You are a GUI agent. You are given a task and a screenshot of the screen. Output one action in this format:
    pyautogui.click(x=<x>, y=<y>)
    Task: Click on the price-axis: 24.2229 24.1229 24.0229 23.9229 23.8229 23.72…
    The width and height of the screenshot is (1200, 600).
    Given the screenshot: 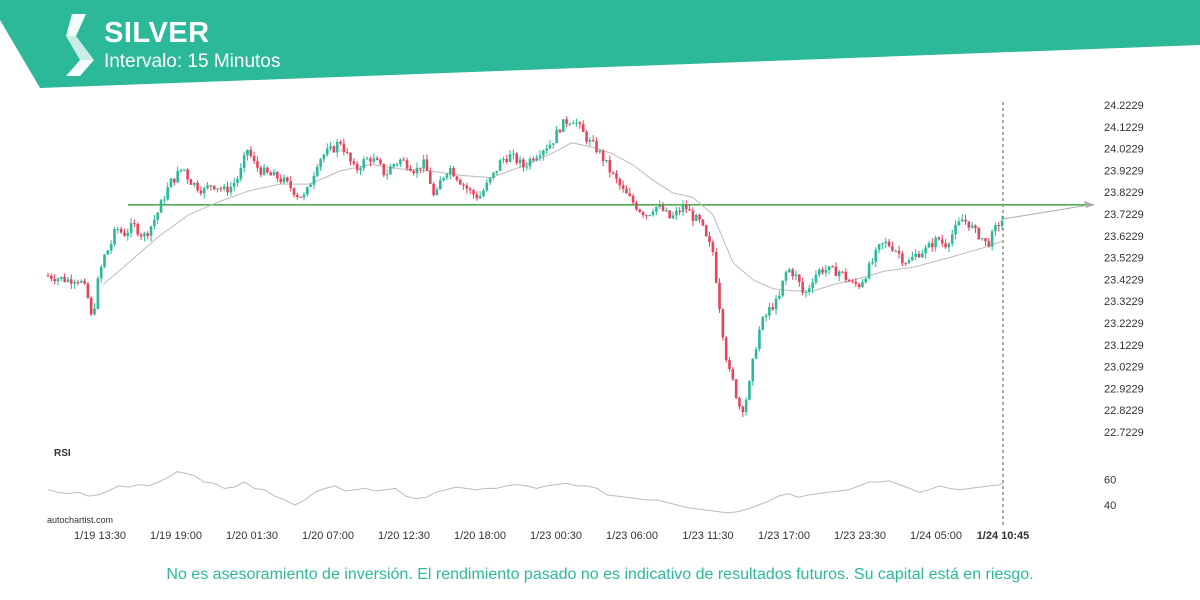 What is the action you would take?
    pyautogui.click(x=1124, y=269)
    